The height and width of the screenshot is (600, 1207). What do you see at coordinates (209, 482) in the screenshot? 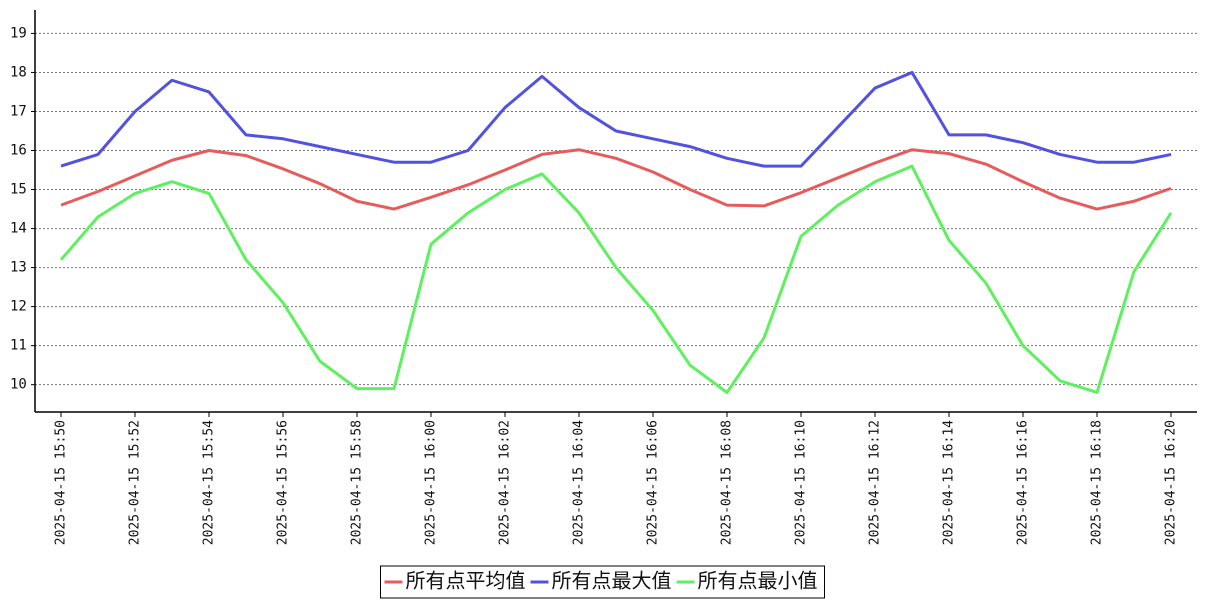
I see `x-tick-label: 2025-04-15 15:54` at bounding box center [209, 482].